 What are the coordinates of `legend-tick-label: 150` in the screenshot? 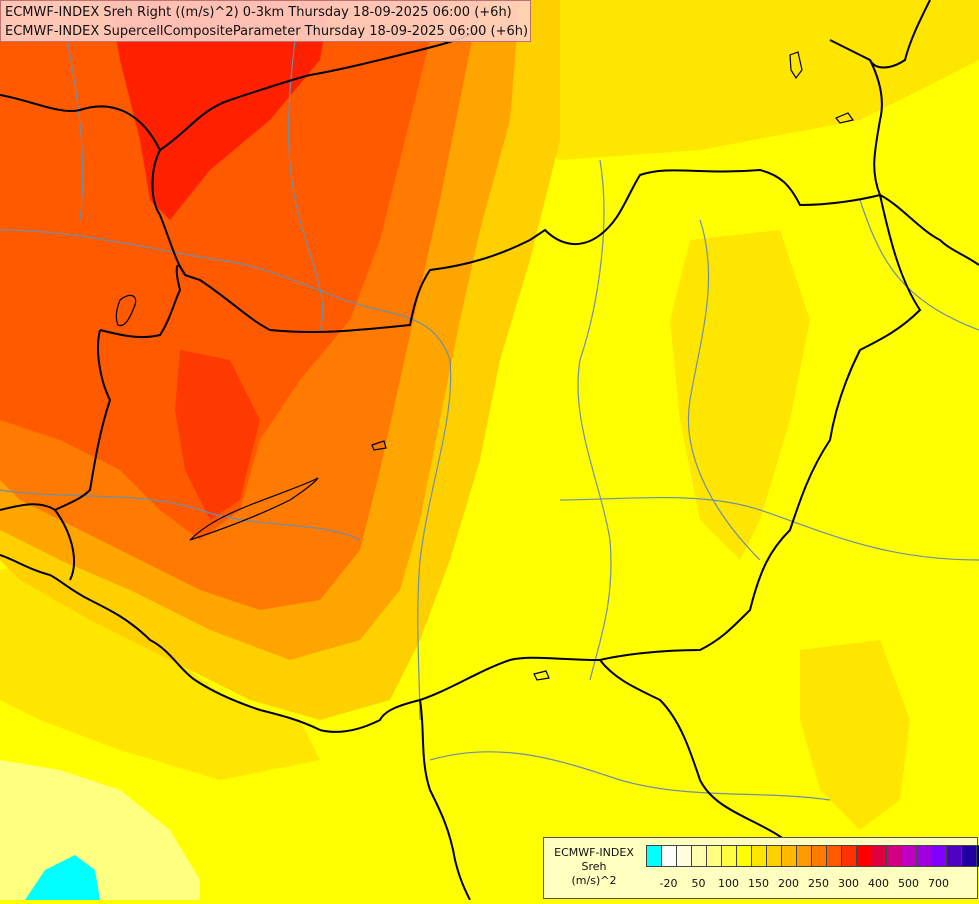 It's located at (758, 883).